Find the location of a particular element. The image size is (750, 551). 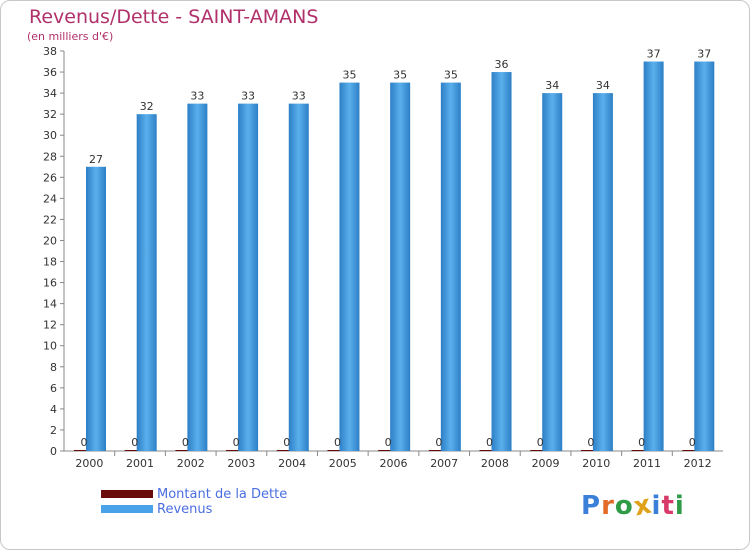

legend-swatch-dette is located at coordinates (127, 494).